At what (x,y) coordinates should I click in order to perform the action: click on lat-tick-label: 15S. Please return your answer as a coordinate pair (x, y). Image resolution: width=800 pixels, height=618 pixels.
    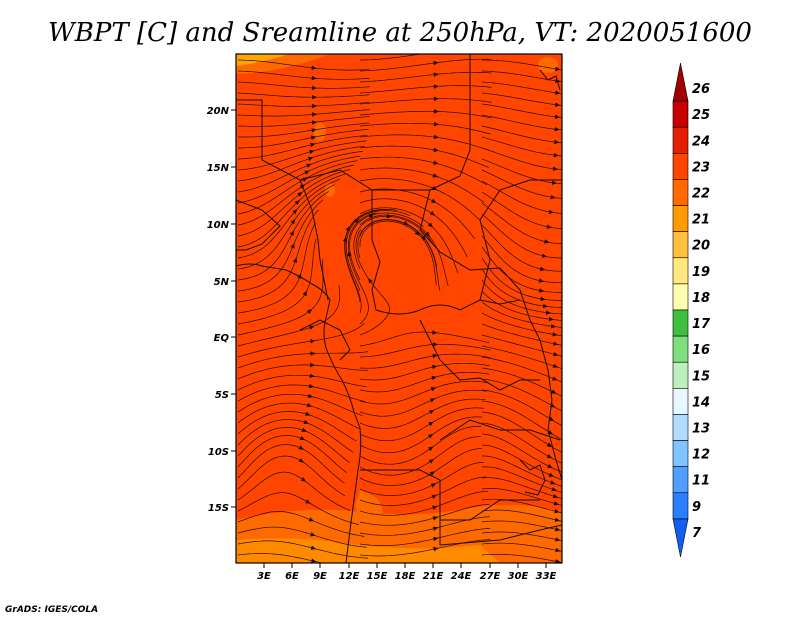
    Looking at the image, I should click on (218, 508).